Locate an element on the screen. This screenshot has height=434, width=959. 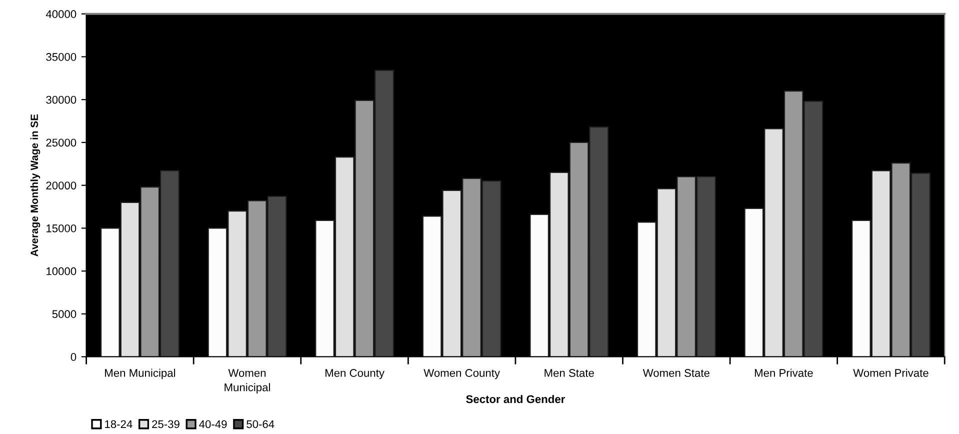
y-tick-label: 15000 is located at coordinates (61, 228).